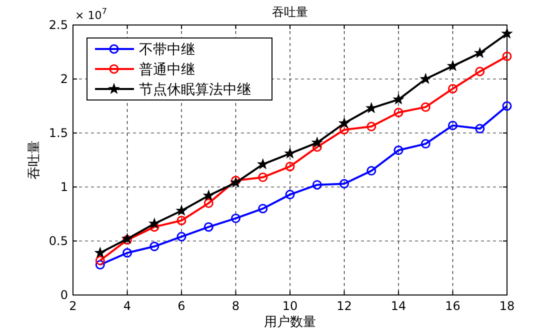 This screenshot has width=560, height=333. I want to click on x-tick-label: 8, so click(236, 306).